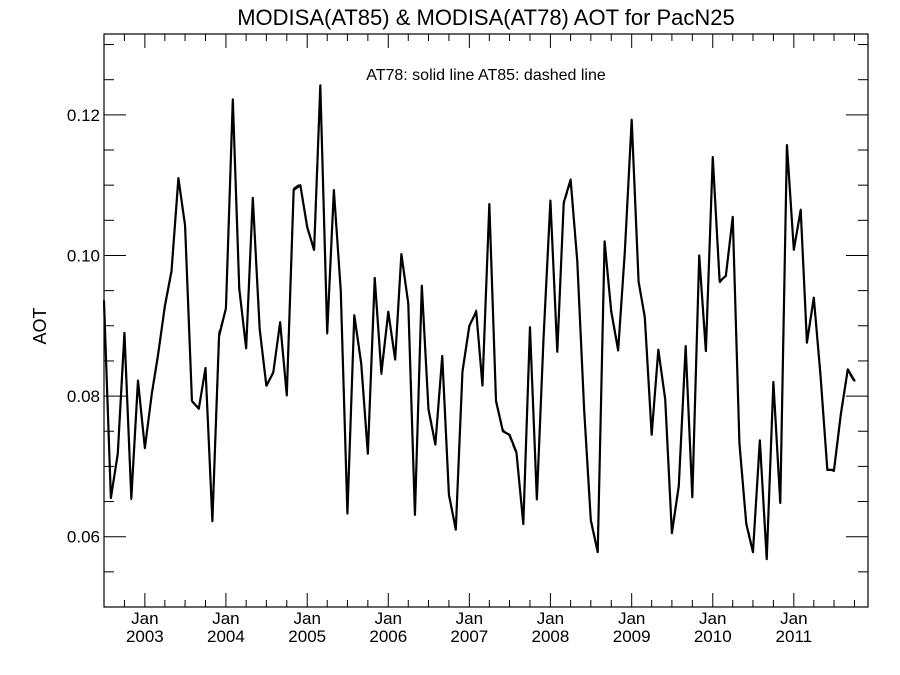  Describe the element at coordinates (145, 636) in the screenshot. I see `x-tick-label-year: 2003` at that location.